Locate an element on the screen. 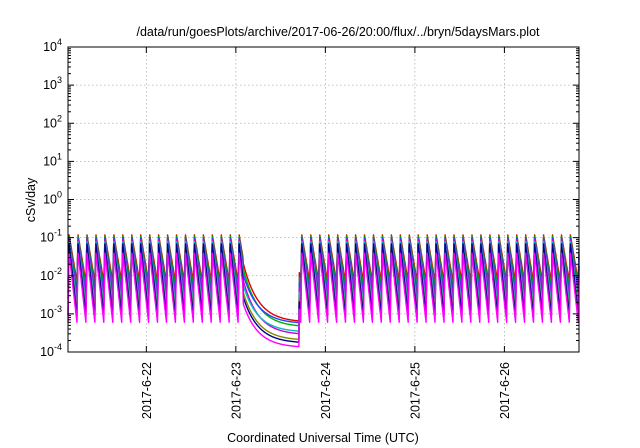  y-tick-label: 10³ is located at coordinates (52, 83).